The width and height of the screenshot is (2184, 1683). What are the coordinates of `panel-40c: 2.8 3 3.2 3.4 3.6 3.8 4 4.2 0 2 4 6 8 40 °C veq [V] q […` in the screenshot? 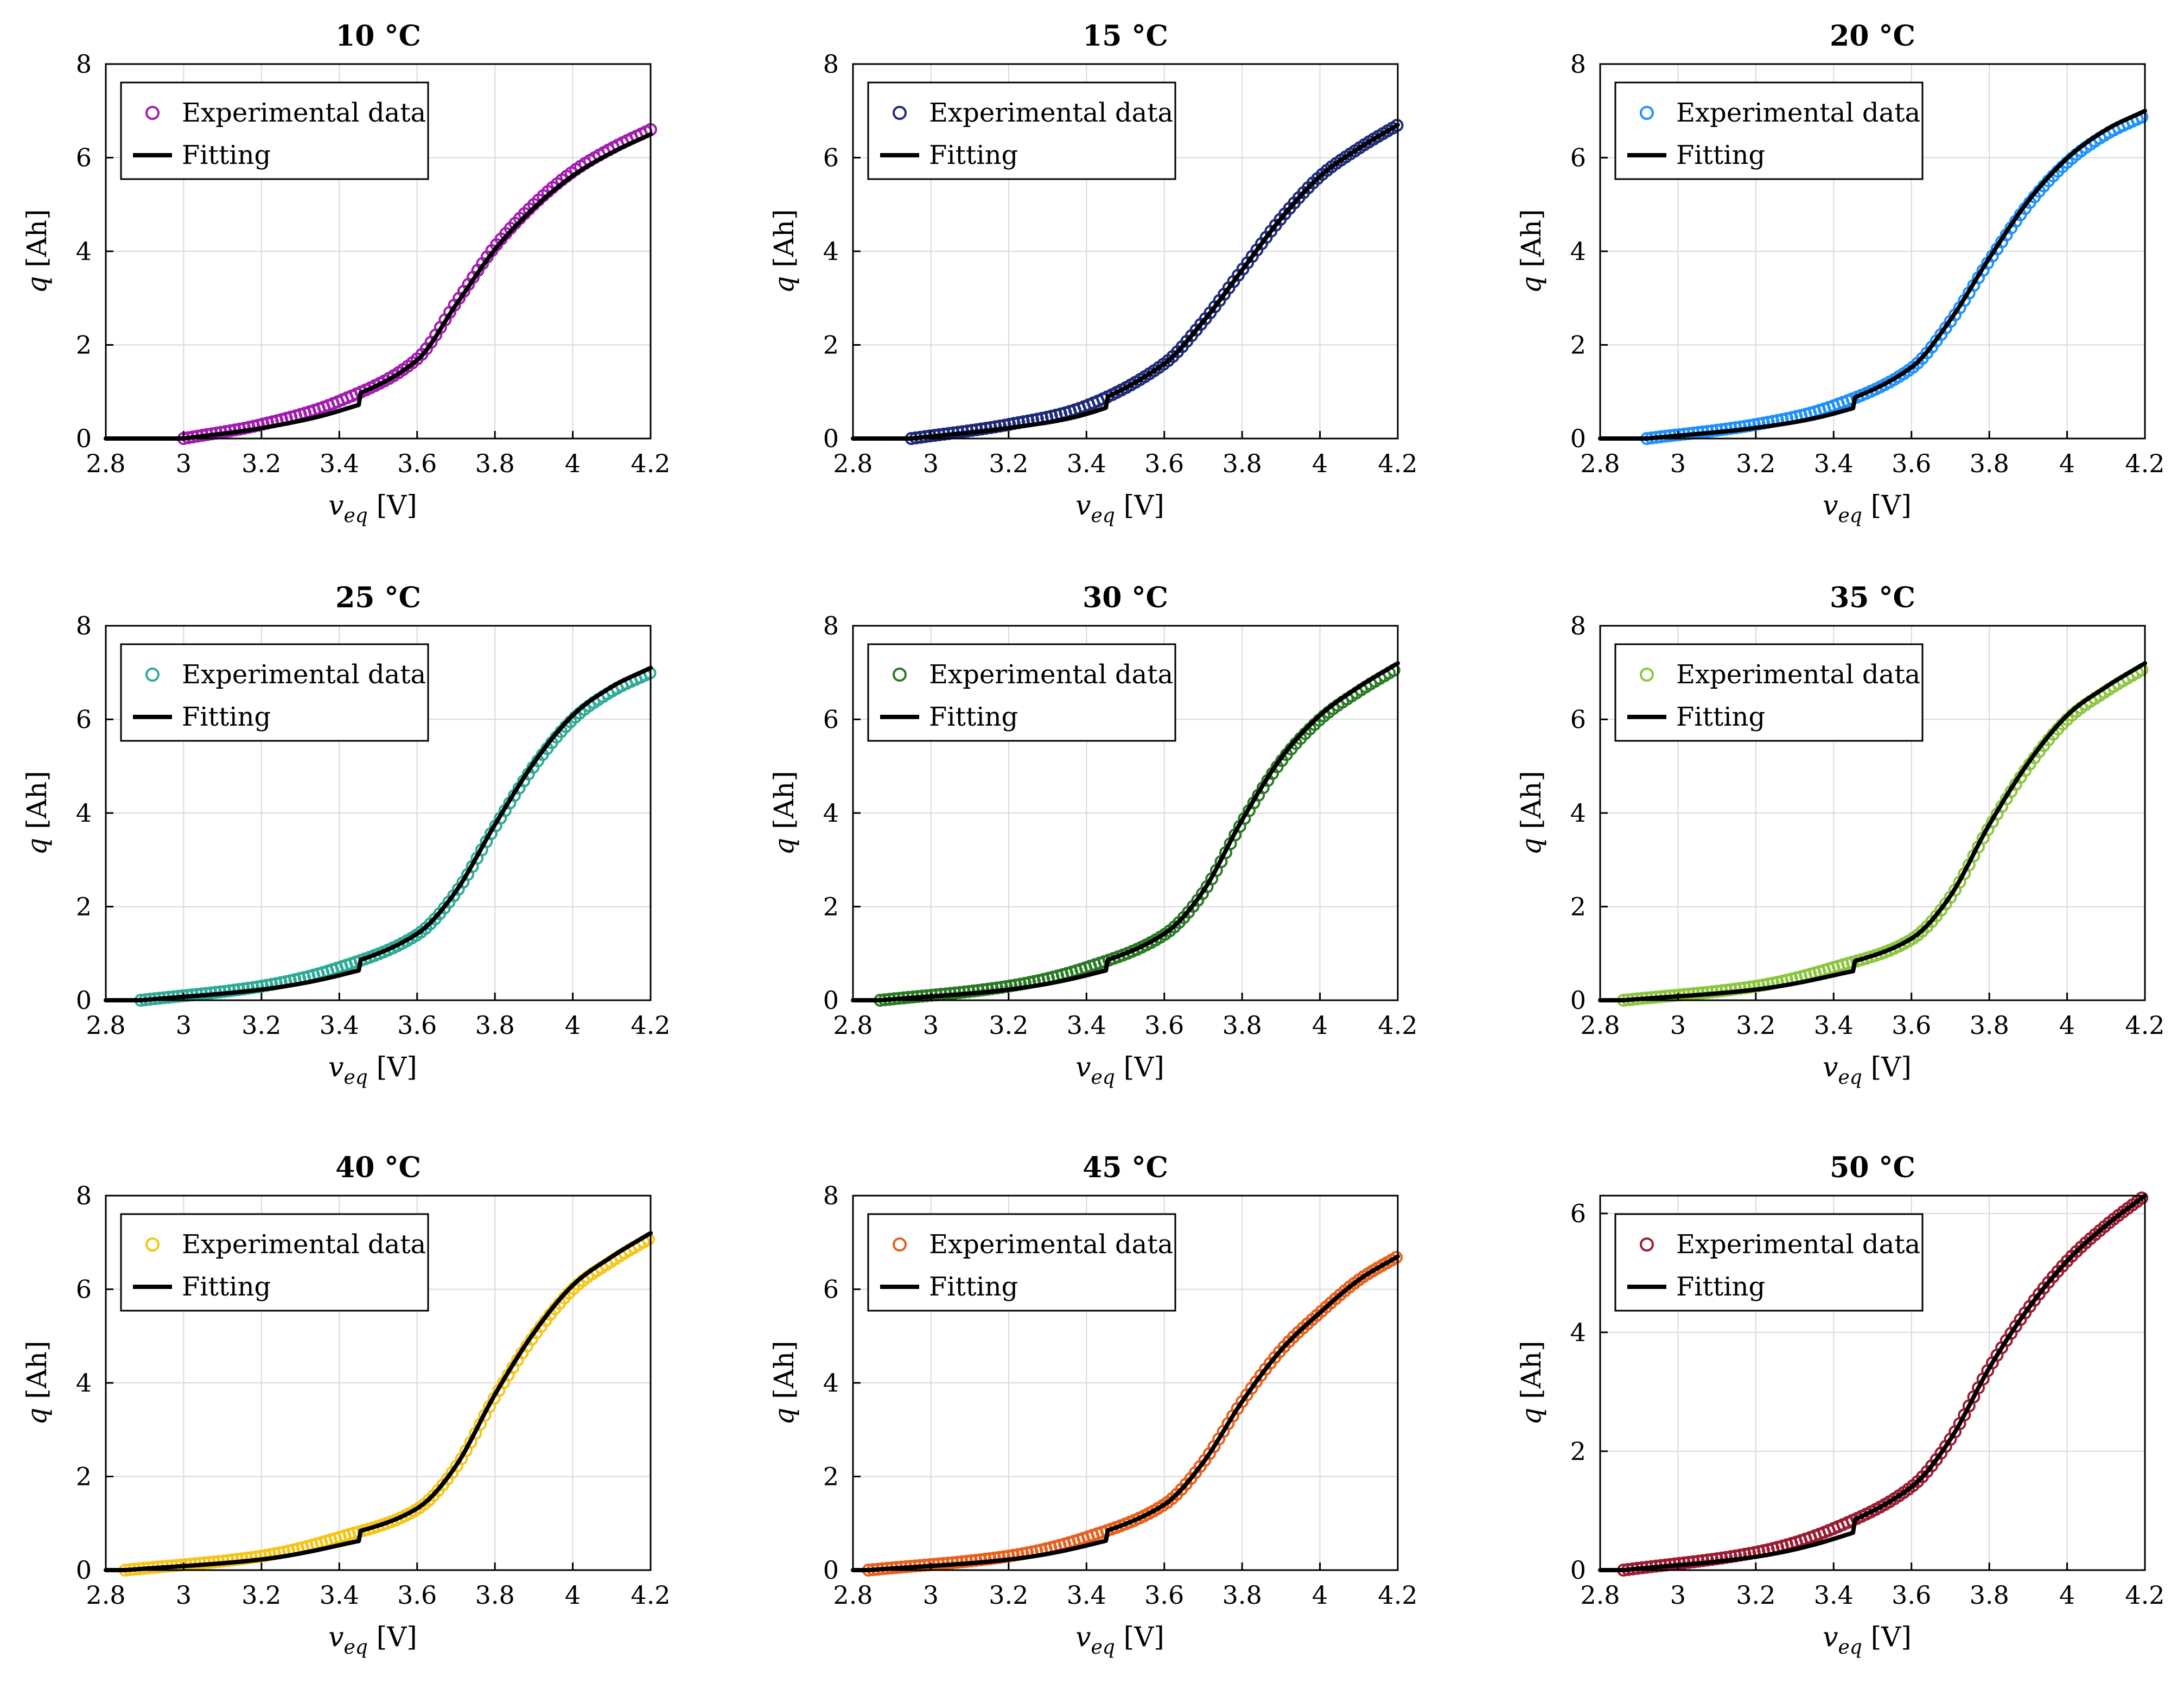 It's located at (346, 1405).